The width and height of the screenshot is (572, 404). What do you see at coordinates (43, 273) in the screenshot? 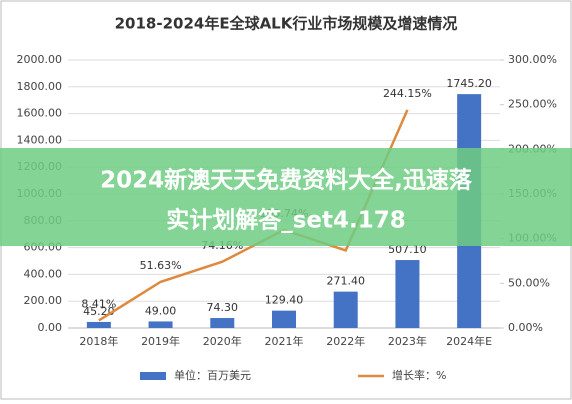
I see `y-tick-label: 400.00` at bounding box center [43, 273].